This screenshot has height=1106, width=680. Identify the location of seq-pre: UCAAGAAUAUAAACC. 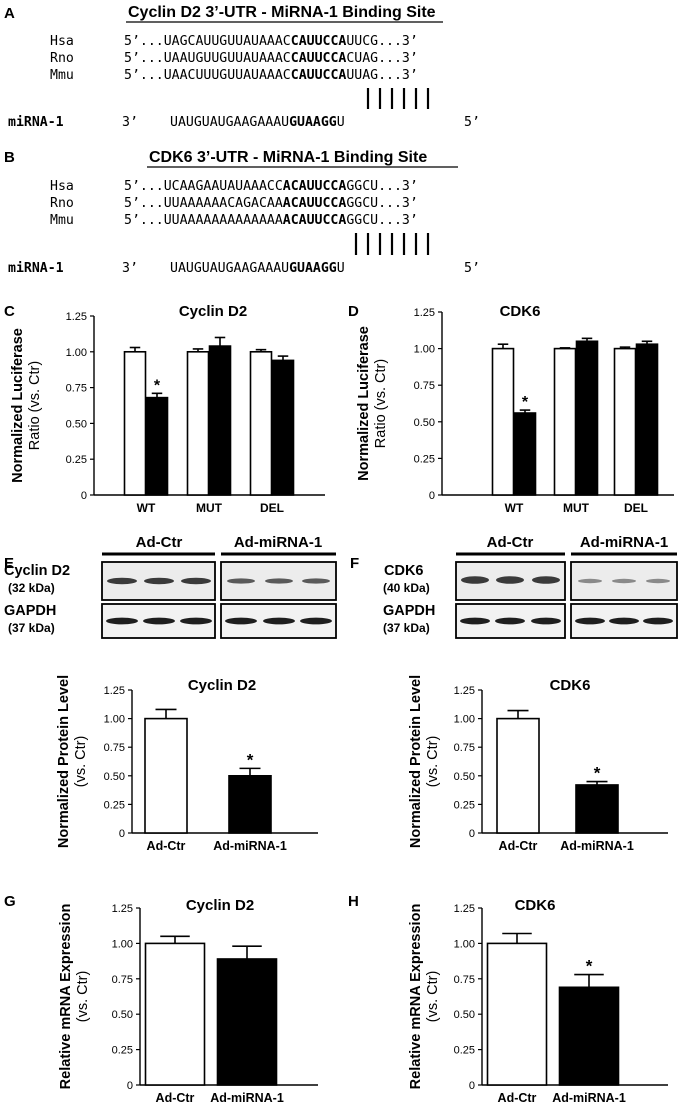
(223, 186).